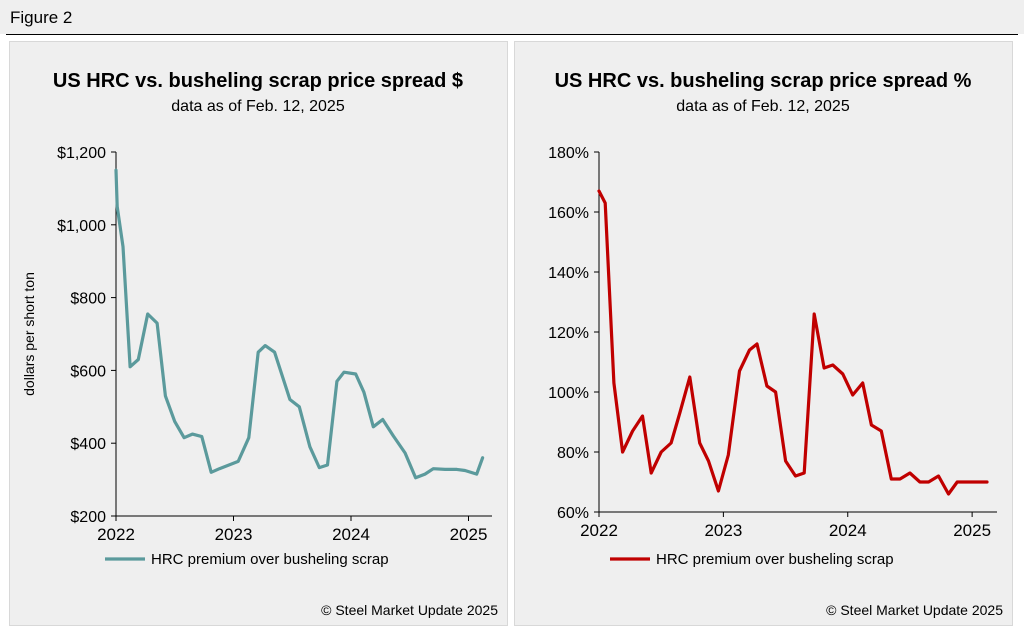 Image resolution: width=1024 pixels, height=633 pixels. What do you see at coordinates (29, 334) in the screenshot?
I see `y-axis-label: dollars per short ton` at bounding box center [29, 334].